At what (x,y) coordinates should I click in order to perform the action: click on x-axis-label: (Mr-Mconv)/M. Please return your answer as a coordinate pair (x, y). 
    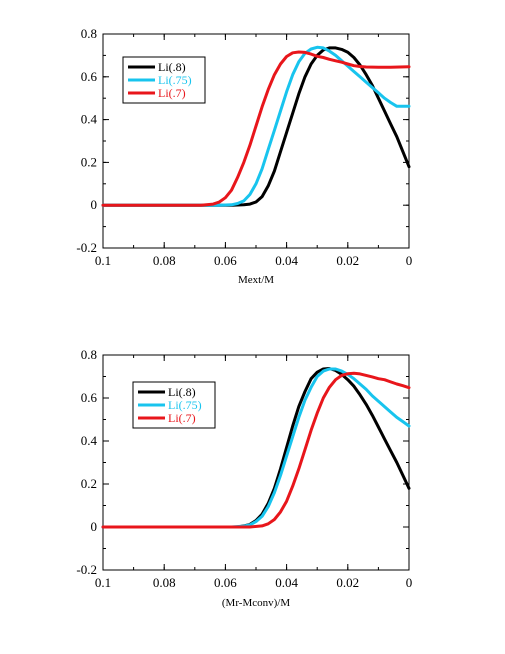
    Looking at the image, I should click on (256, 603).